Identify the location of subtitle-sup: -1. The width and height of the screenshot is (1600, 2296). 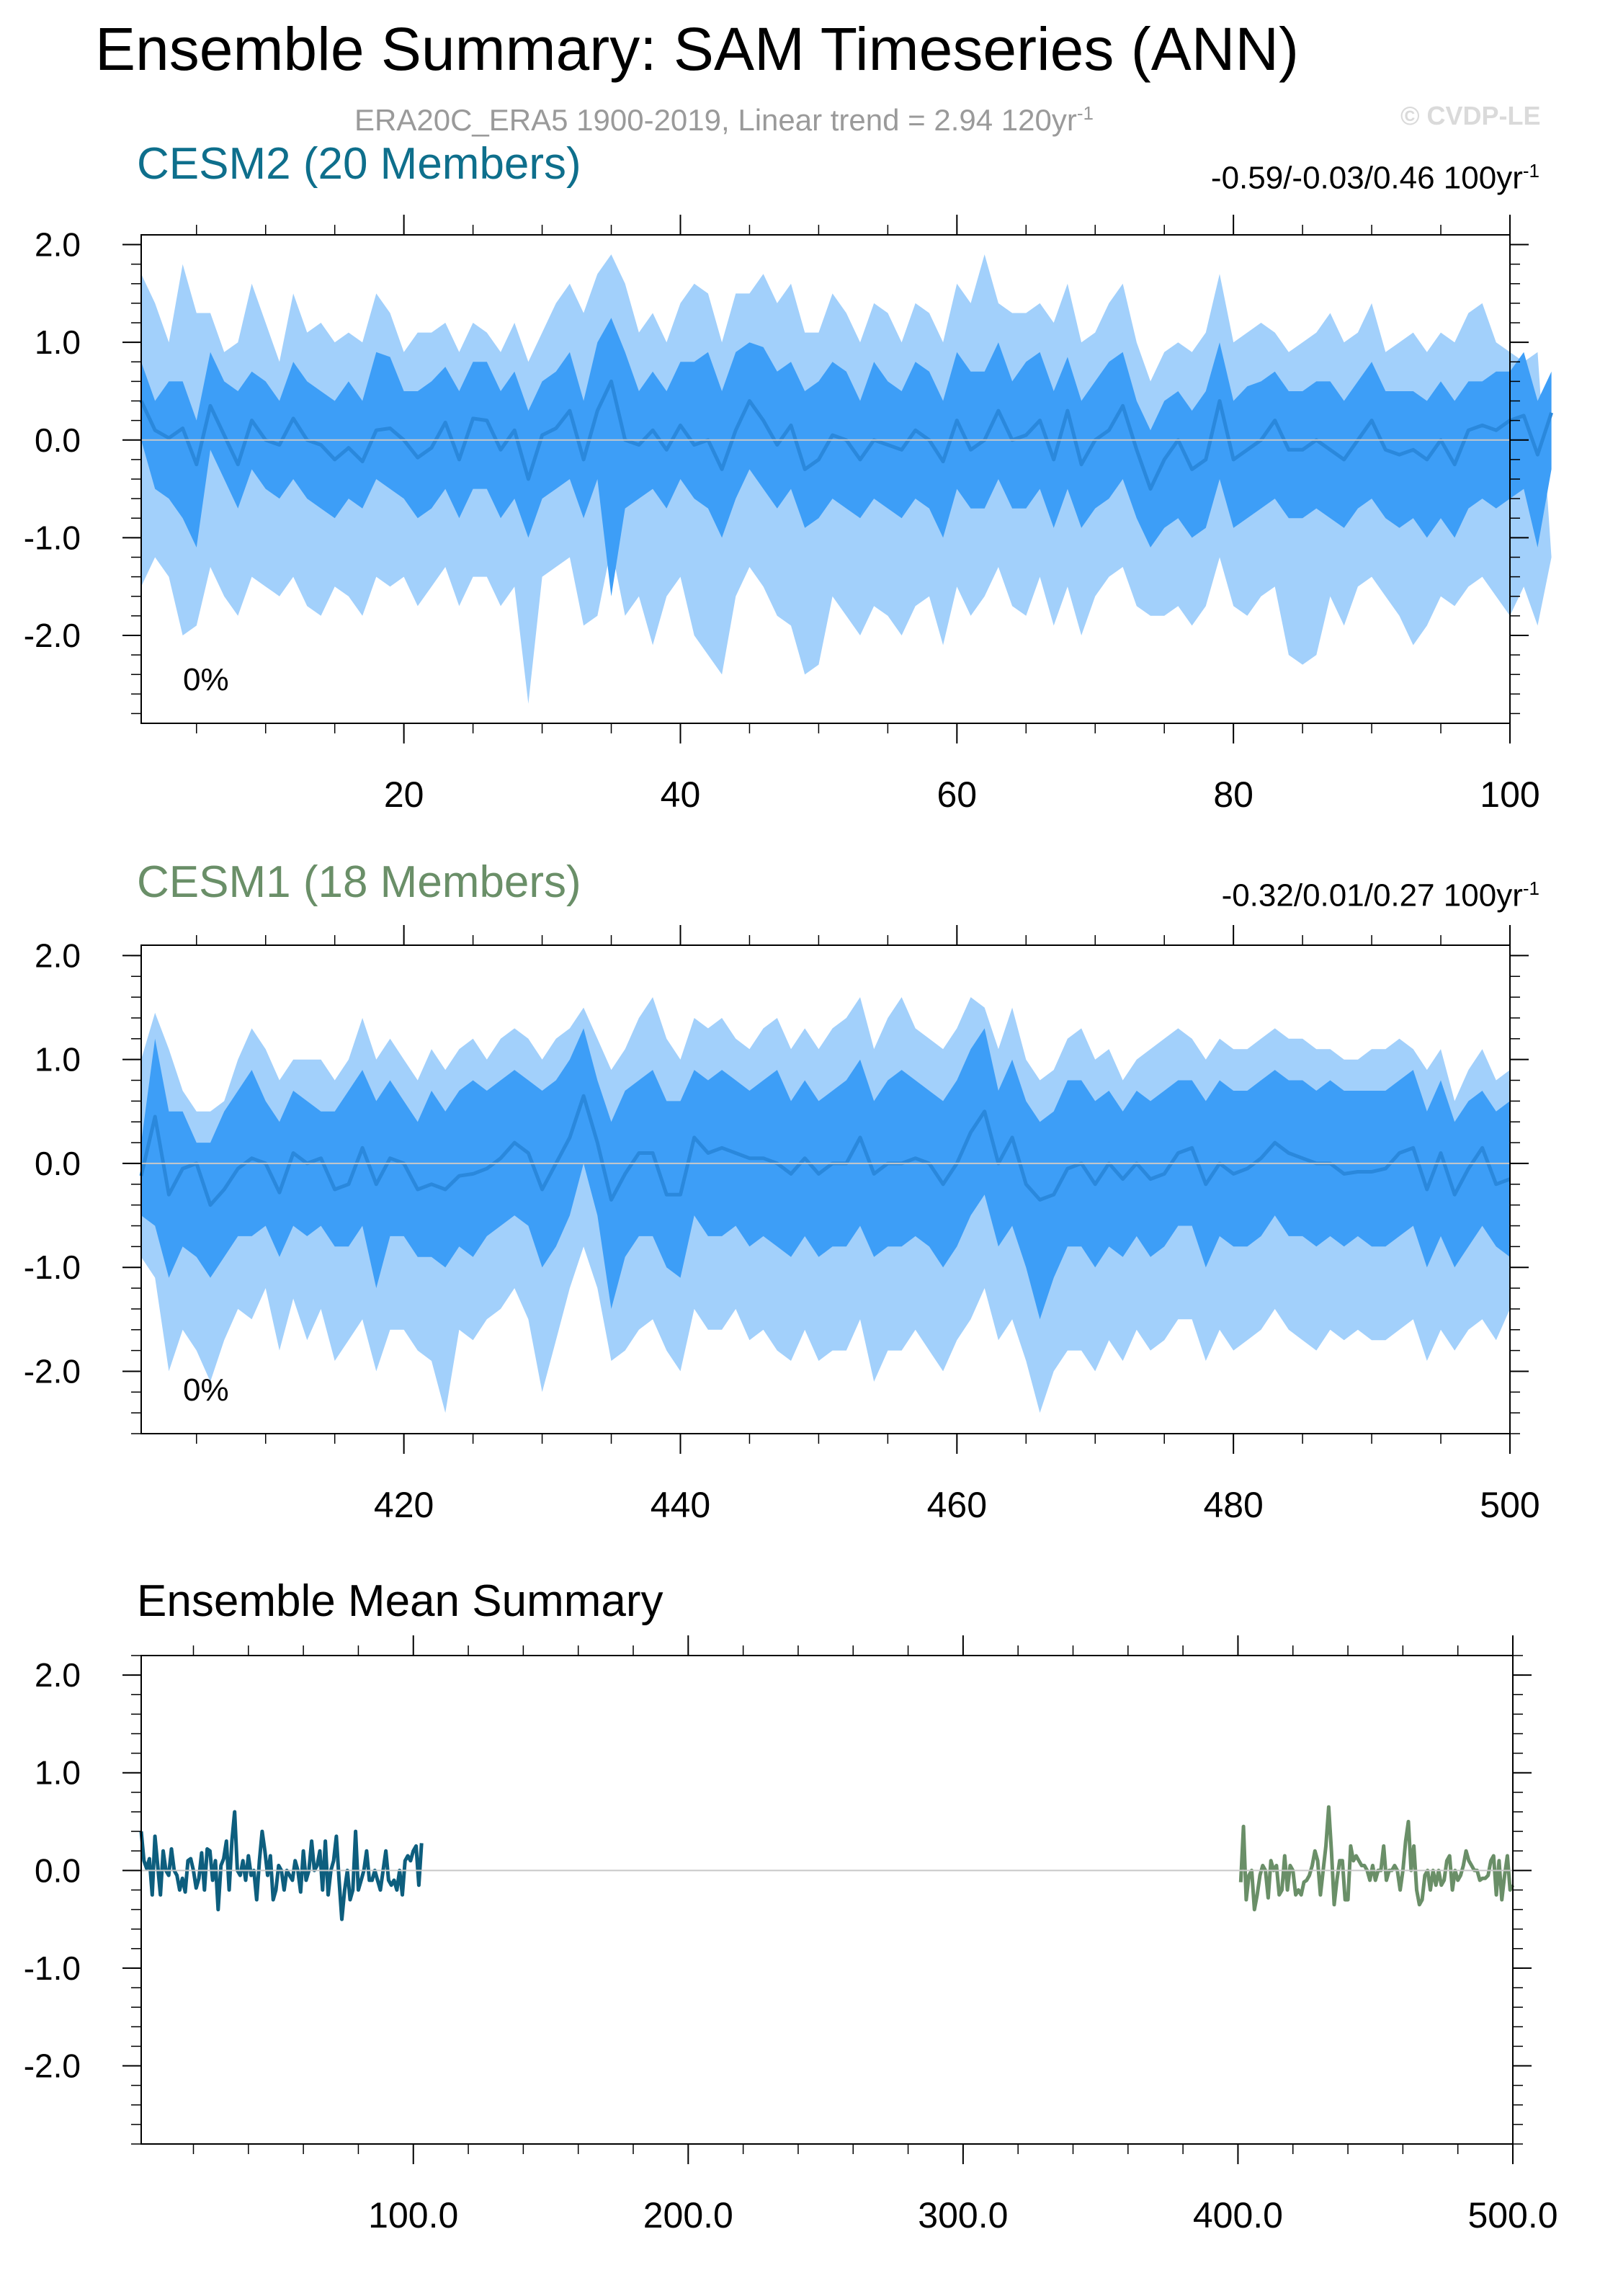
(1085, 113).